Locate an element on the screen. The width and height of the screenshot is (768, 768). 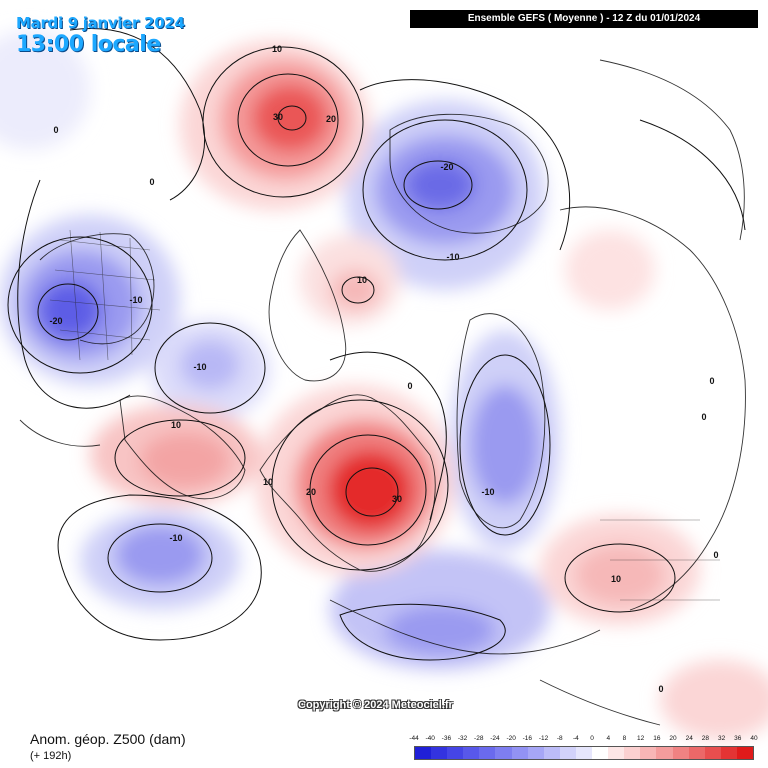
atlantic-high-core is located at coordinates (290, 118).